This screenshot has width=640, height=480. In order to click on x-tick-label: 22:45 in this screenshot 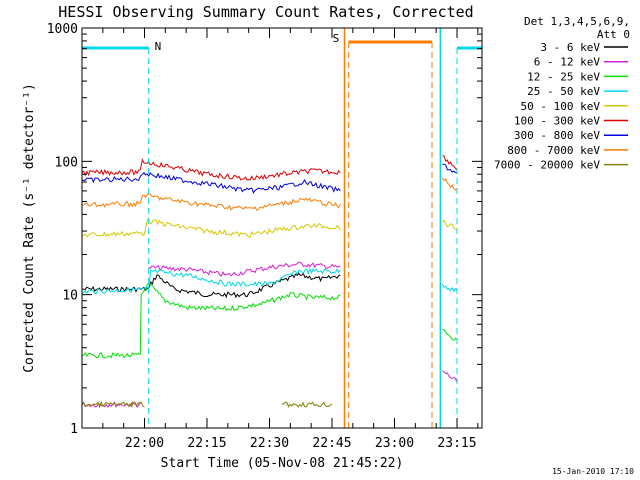, I will do `click(331, 443)`.